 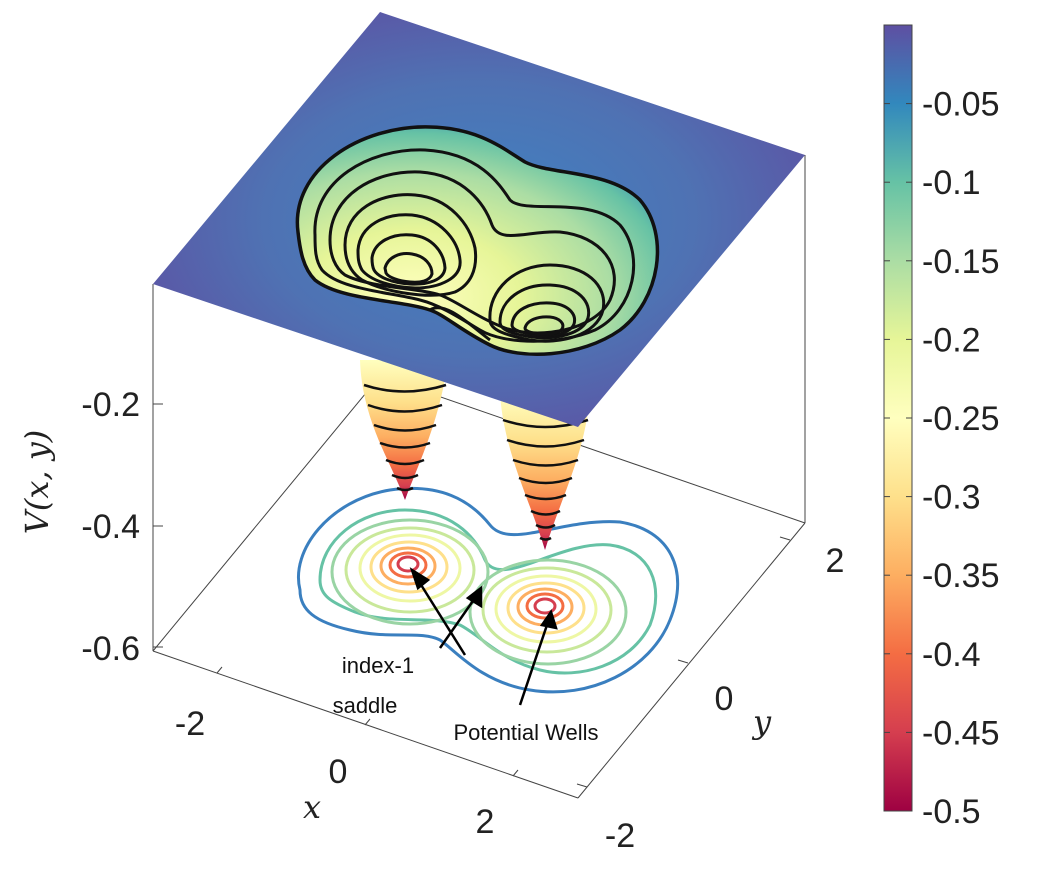 I want to click on annotation-wells: Potential Wells, so click(x=525, y=732).